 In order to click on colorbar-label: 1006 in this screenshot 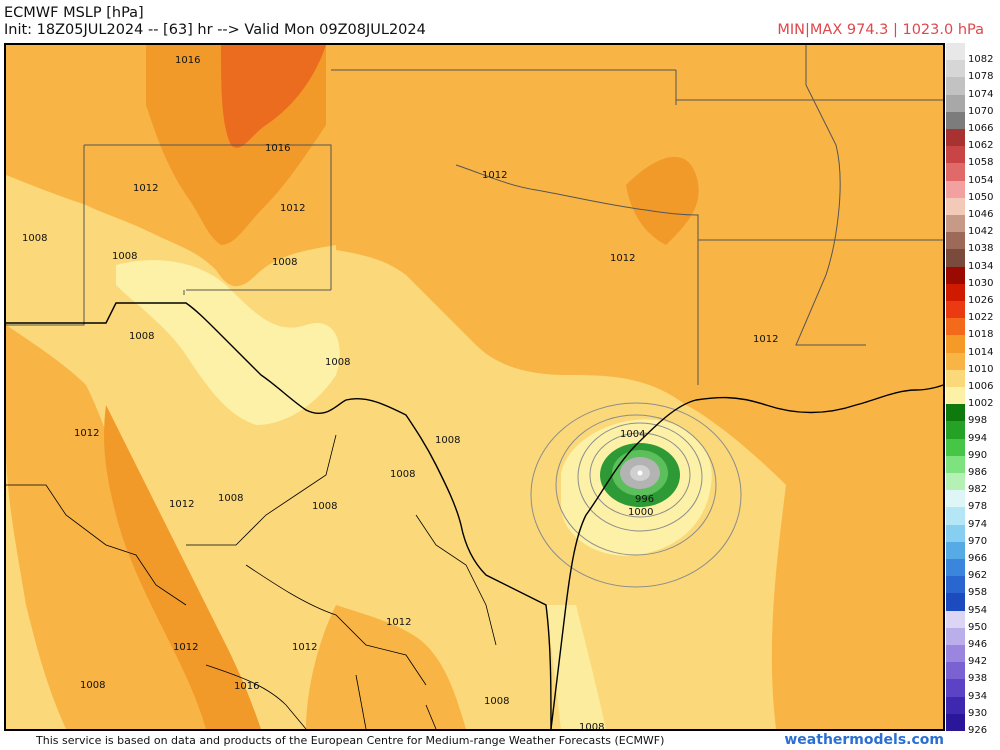, I will do `click(981, 386)`.